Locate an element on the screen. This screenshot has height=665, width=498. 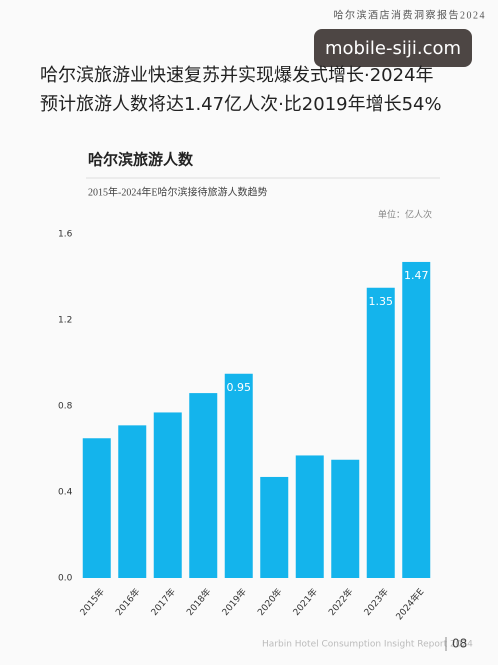
heading: 预计旅游人数将达1.47亿人次·比2019年增长54% is located at coordinates (241, 104).